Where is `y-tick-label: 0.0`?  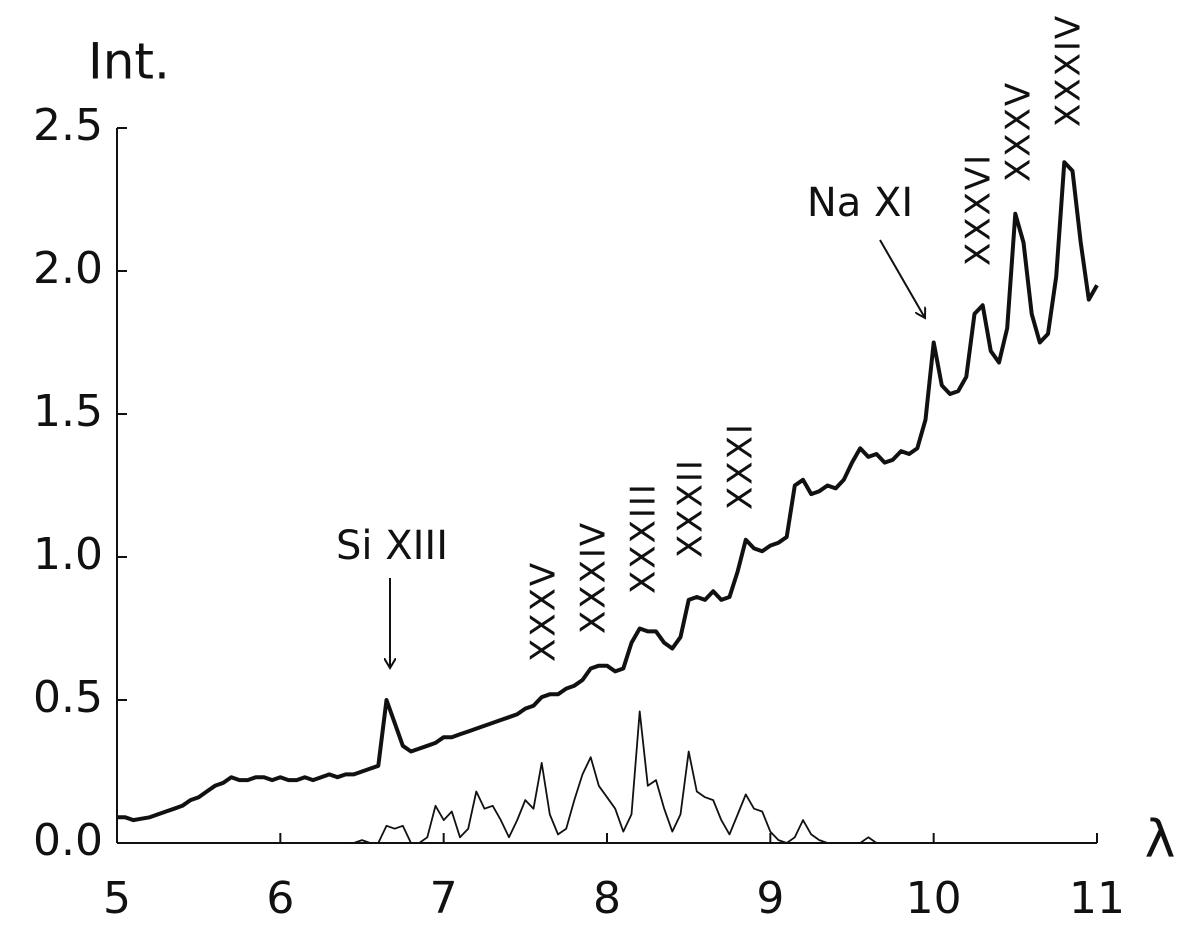 y-tick-label: 0.0 is located at coordinates (68, 840).